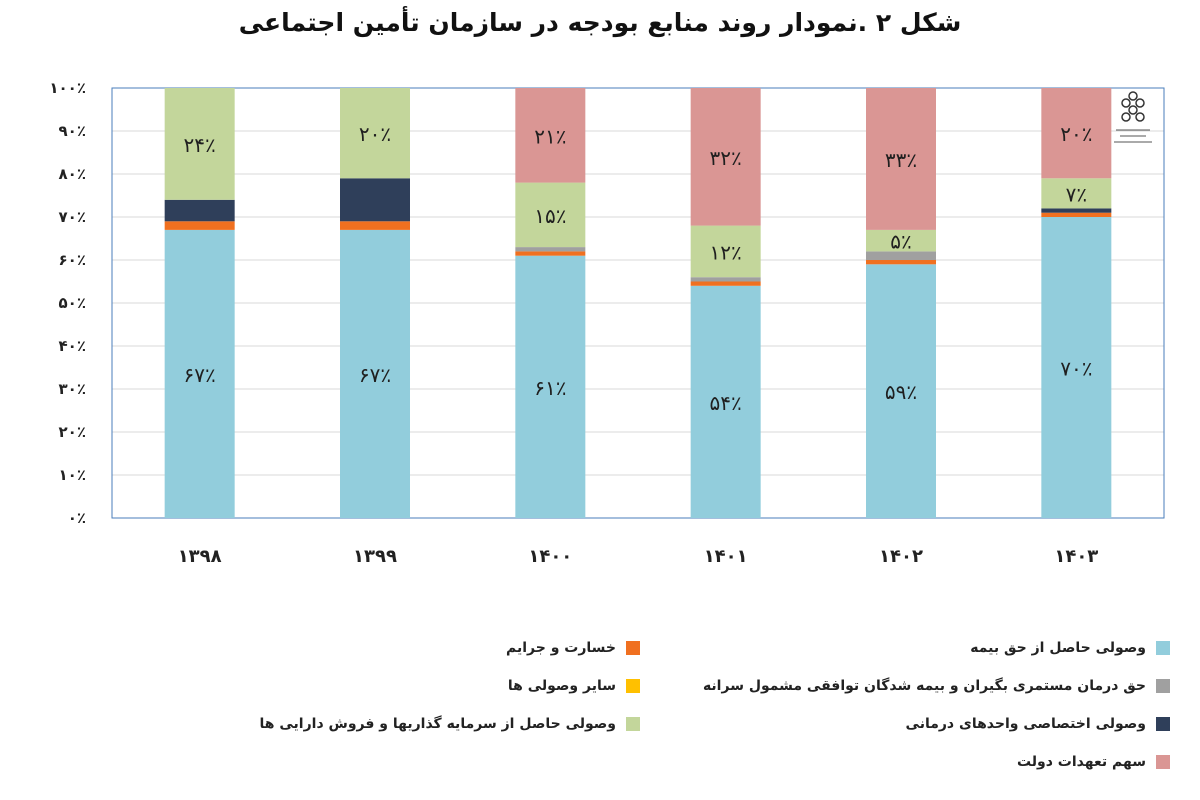 The width and height of the screenshot is (1200, 800). I want to click on bar-data-label: ۵۹٪, so click(901, 392).